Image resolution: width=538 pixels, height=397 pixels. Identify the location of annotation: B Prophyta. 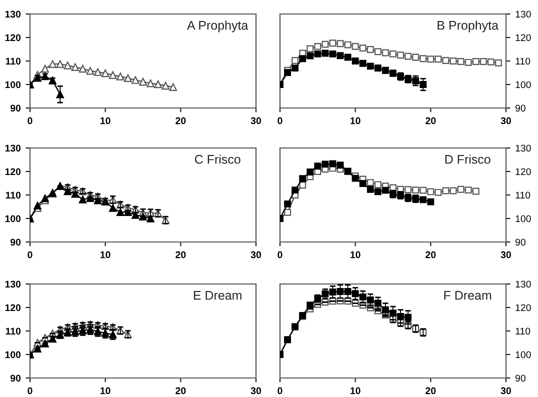
(468, 26).